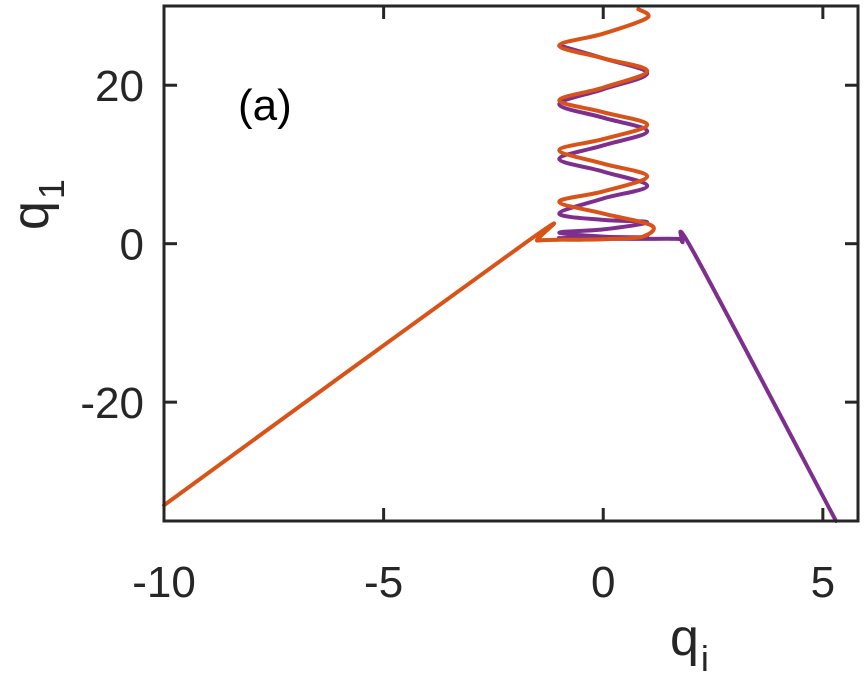 Image resolution: width=864 pixels, height=673 pixels. I want to click on x-tick-label: 5, so click(823, 582).